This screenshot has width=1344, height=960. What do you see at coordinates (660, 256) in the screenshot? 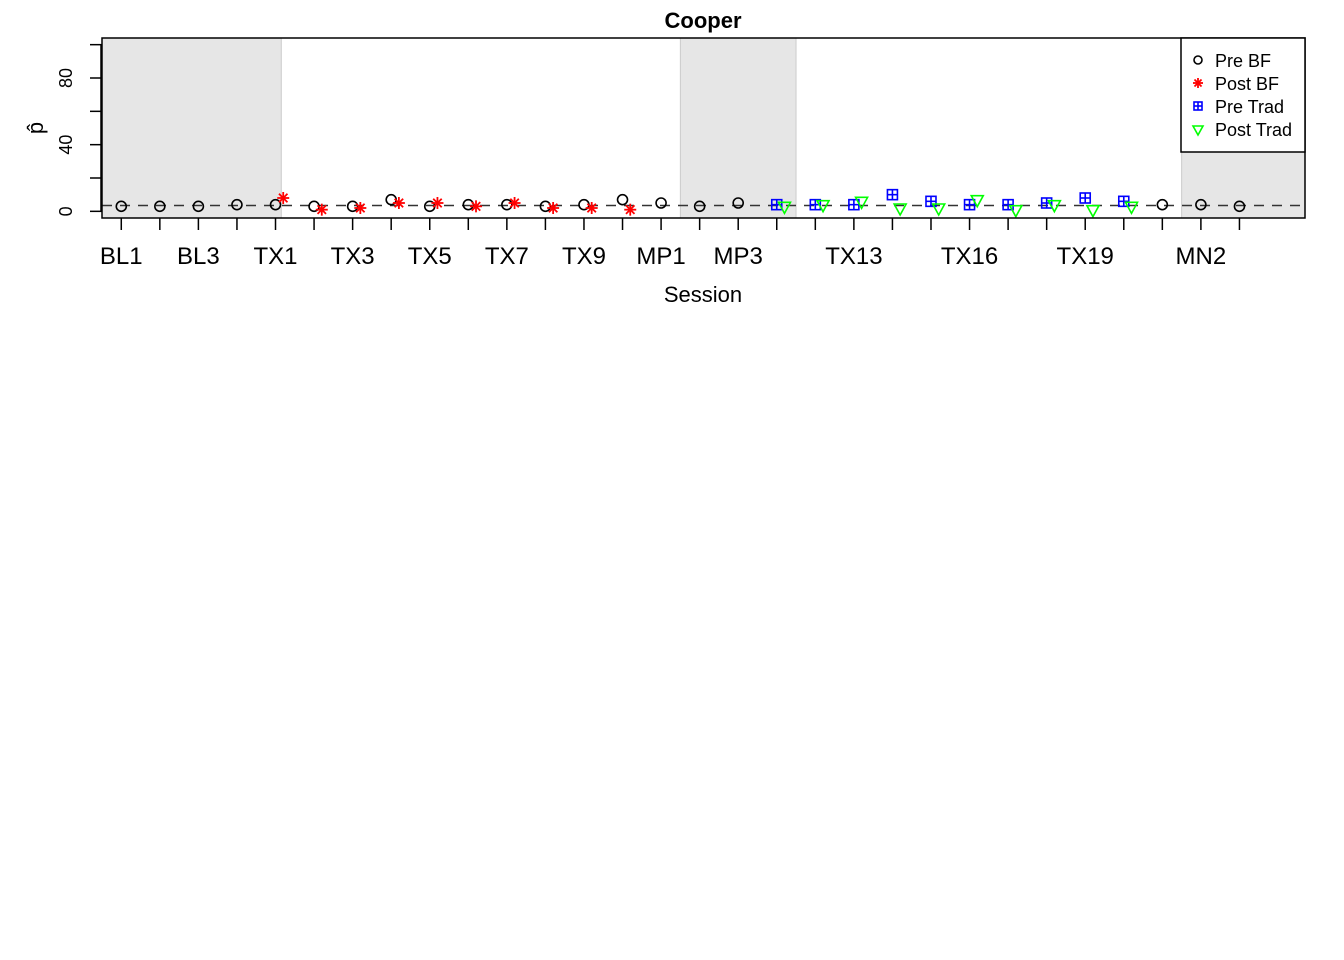
I see `x-tick-label: MP1` at bounding box center [660, 256].